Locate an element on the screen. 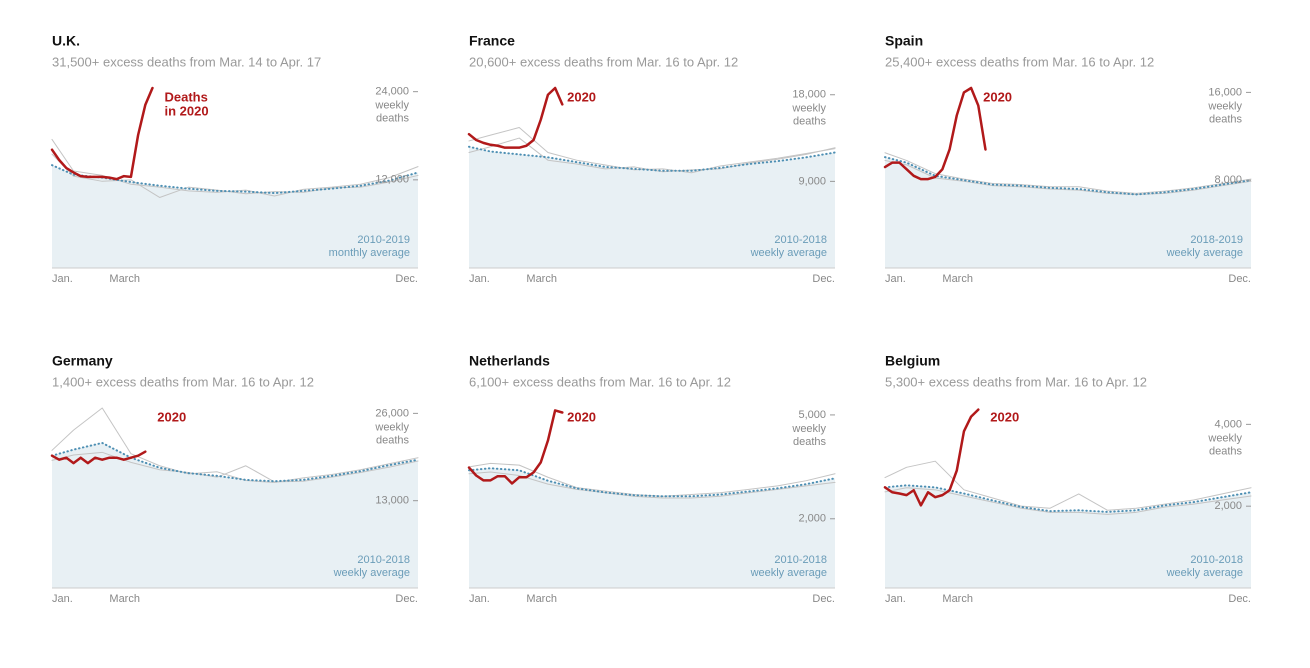  chart-title: Germany is located at coordinates (82, 361).